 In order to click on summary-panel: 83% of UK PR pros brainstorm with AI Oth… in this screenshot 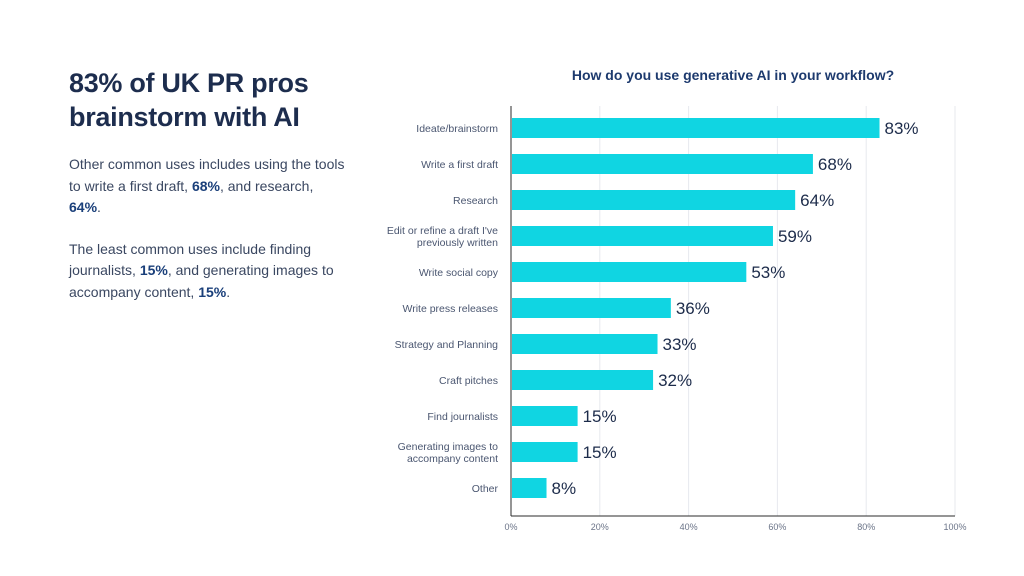, I will do `click(209, 194)`.